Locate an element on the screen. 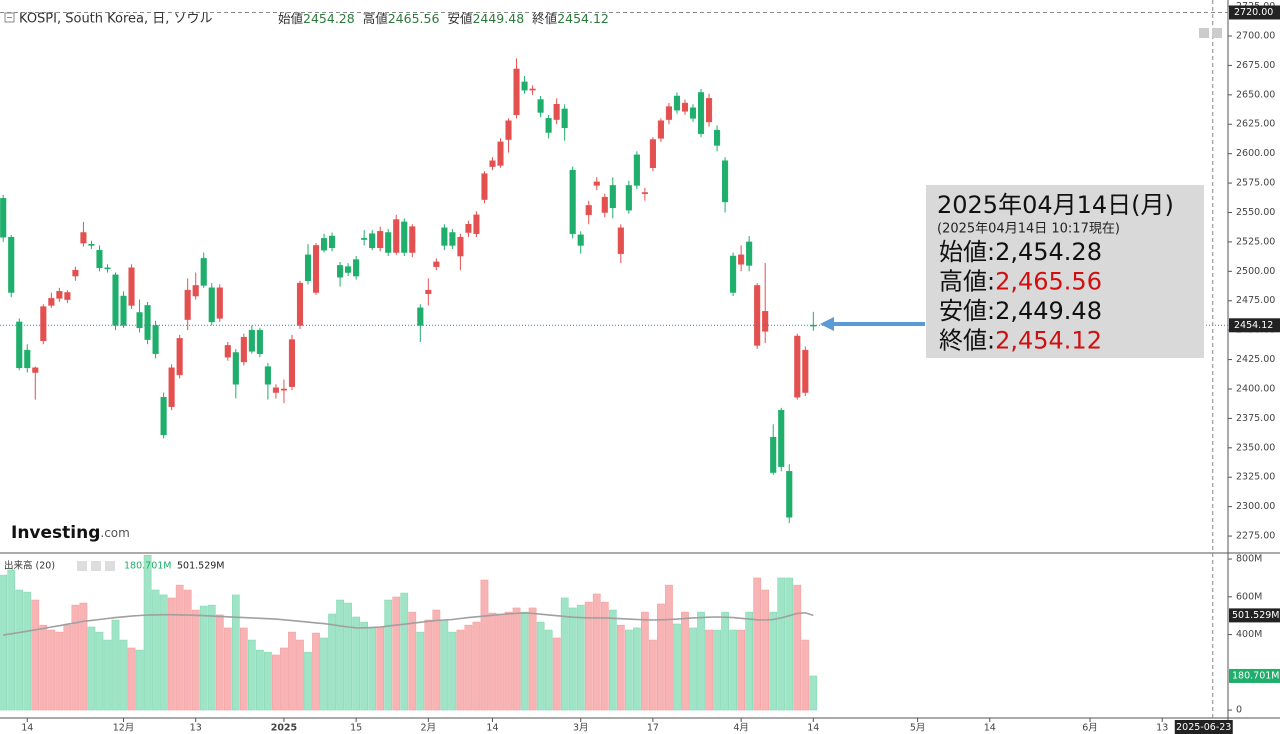 This screenshot has height=734, width=1280. y-tick-label: 600M is located at coordinates (1249, 596).